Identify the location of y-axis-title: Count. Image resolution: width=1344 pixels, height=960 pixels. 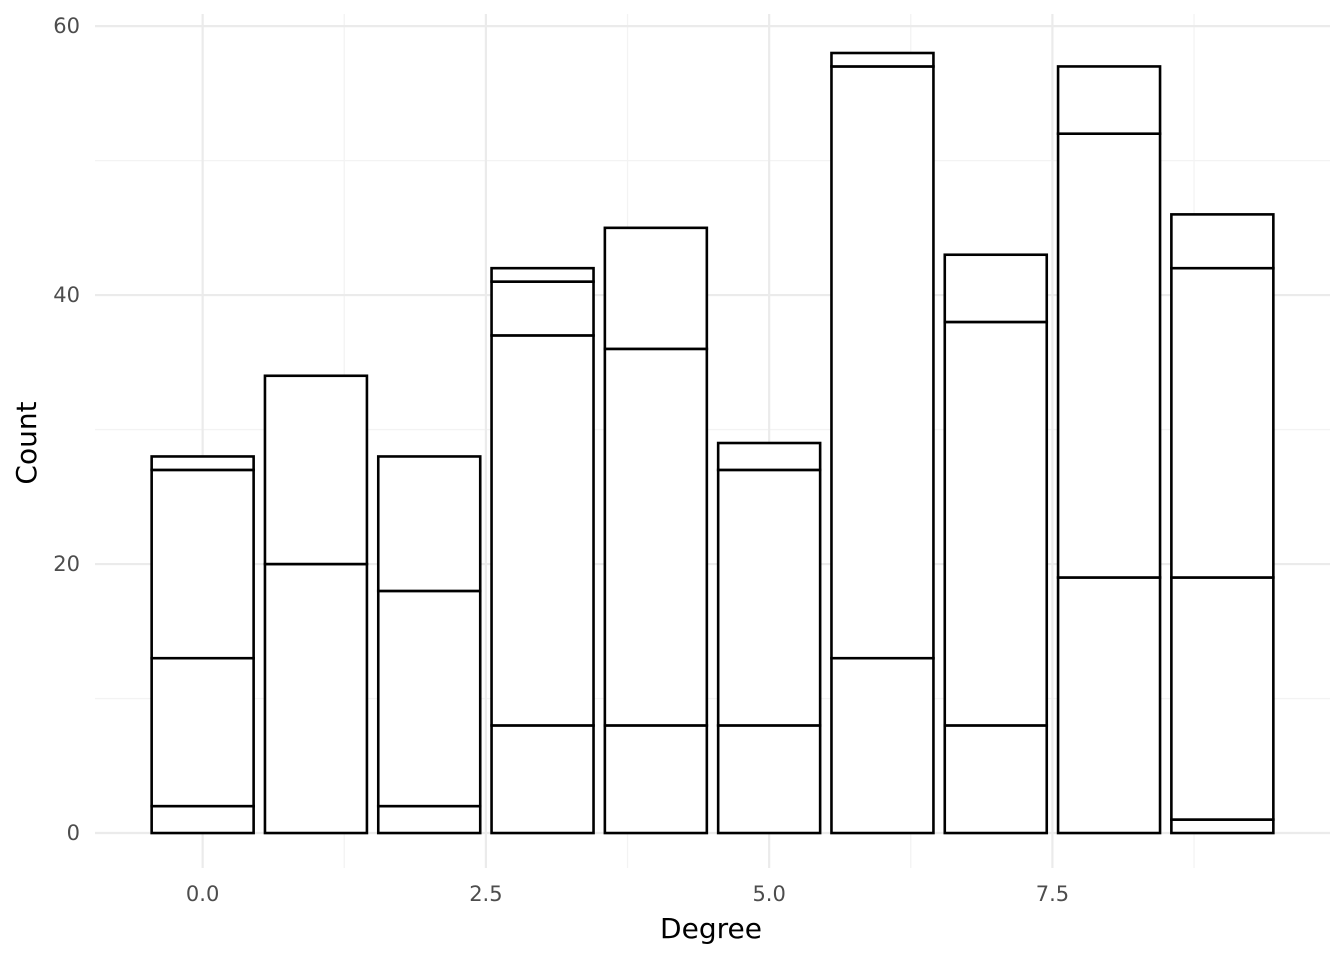
(26, 442).